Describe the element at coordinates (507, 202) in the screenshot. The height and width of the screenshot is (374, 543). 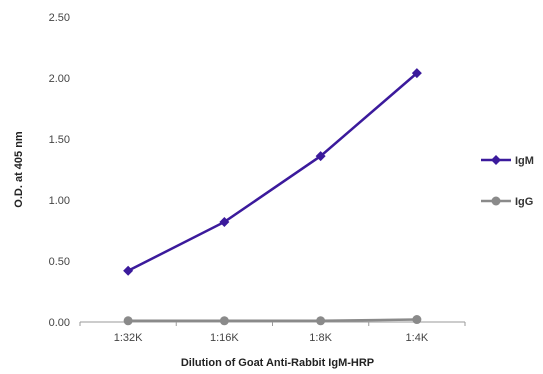
I see `legend-item: IgG` at that location.